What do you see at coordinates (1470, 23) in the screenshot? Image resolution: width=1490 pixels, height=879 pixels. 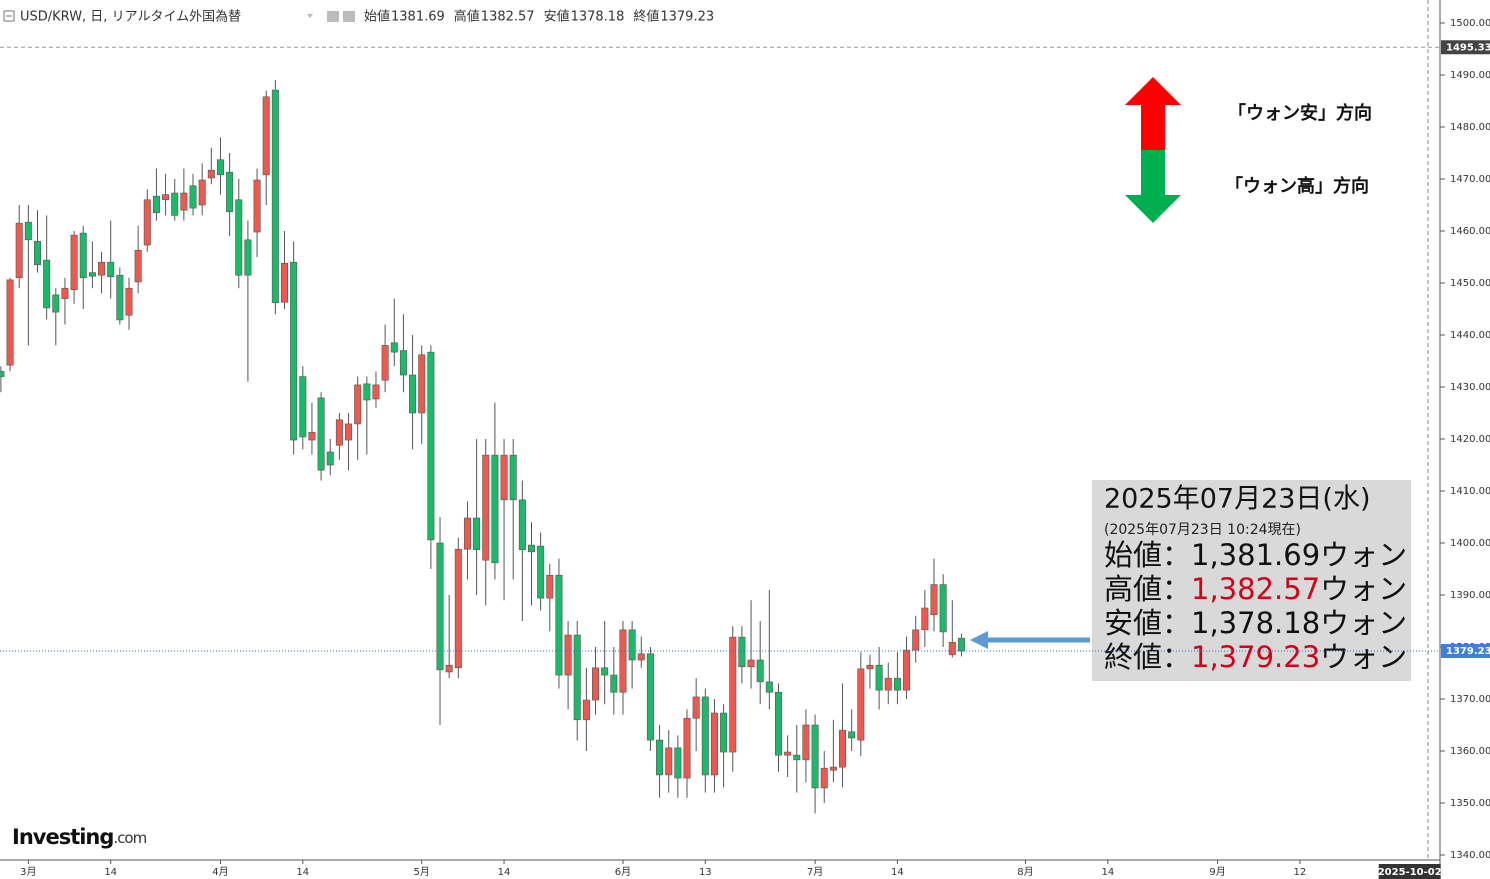 I see `y-tick-label: 1500.00` at bounding box center [1470, 23].